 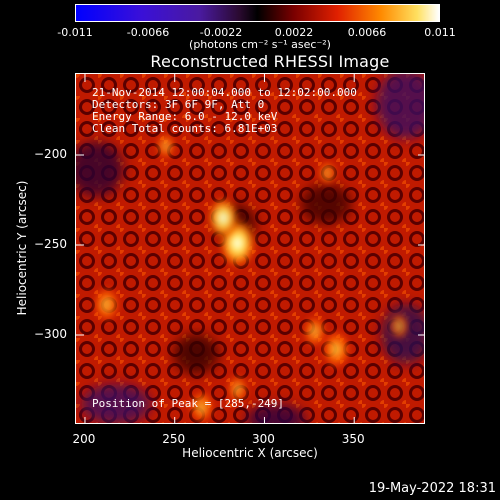 I want to click on colorbar-tick-label: 0.011, so click(x=440, y=32).